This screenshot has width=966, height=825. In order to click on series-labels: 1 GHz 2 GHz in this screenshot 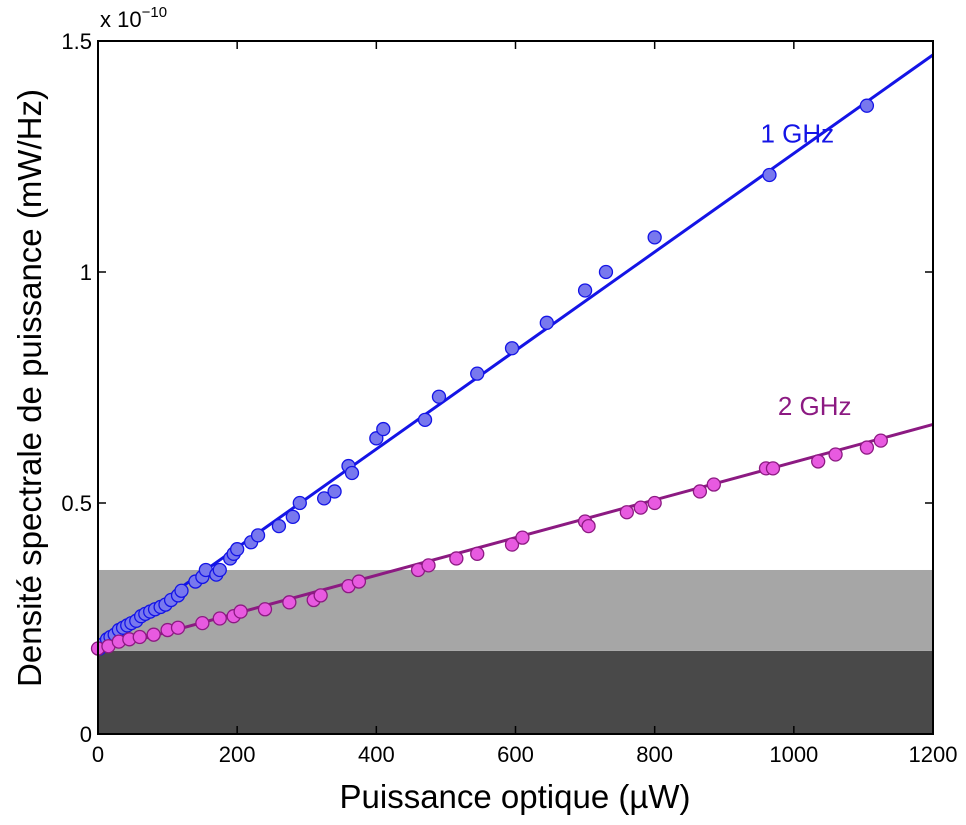, I will do `click(805, 270)`.